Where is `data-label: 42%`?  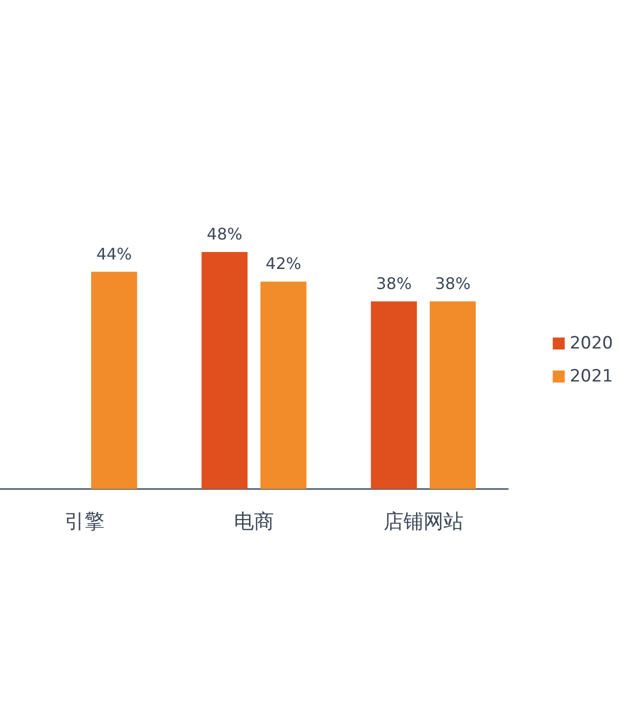
data-label: 42% is located at coordinates (284, 264).